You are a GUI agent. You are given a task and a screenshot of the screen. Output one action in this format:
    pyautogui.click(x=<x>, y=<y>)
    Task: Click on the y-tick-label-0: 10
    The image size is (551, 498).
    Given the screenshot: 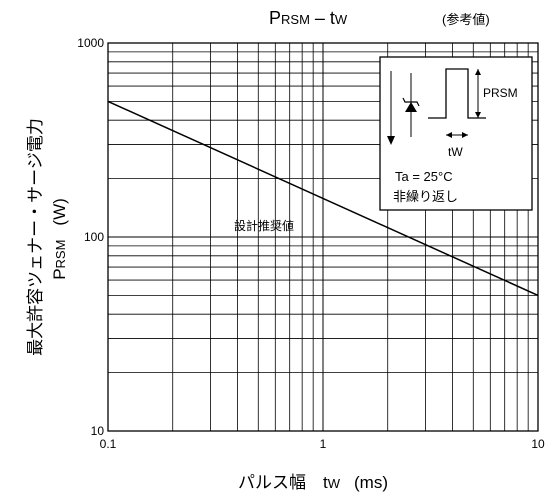 What is the action you would take?
    pyautogui.click(x=98, y=431)
    